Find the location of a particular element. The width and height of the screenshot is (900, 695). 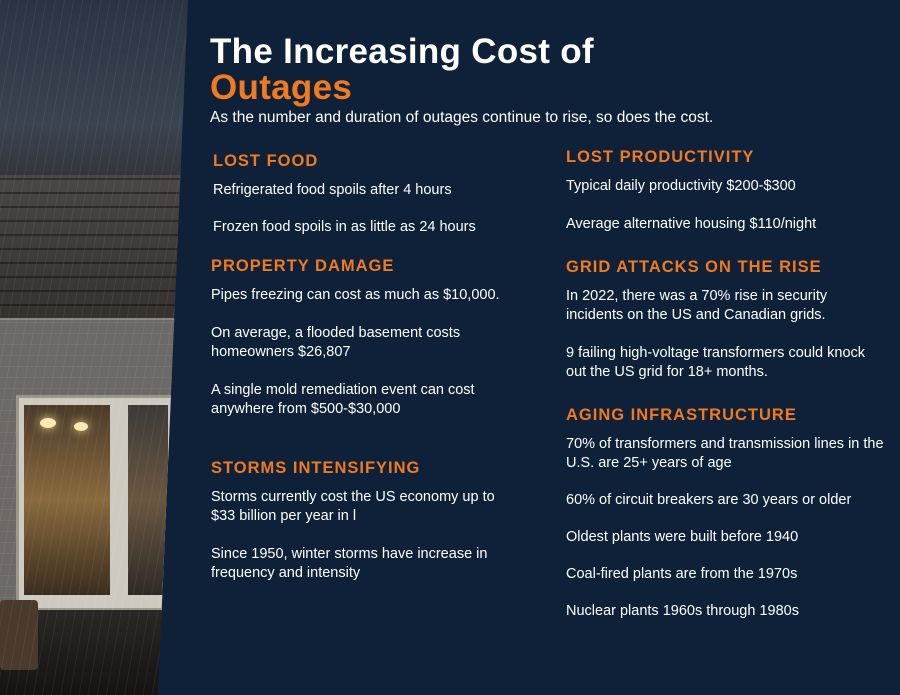

section-item: Refrigerated food spoils after 4 hours is located at coordinates (332, 190).